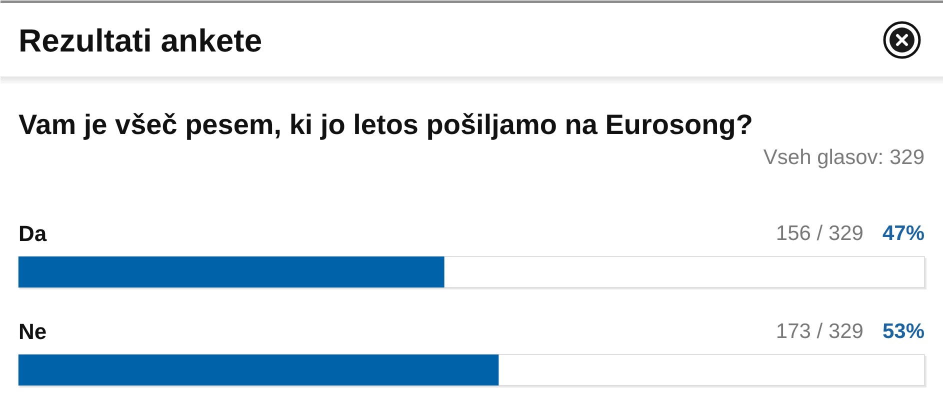 This screenshot has width=943, height=414. What do you see at coordinates (903, 331) in the screenshot?
I see `data-label: 53%` at bounding box center [903, 331].